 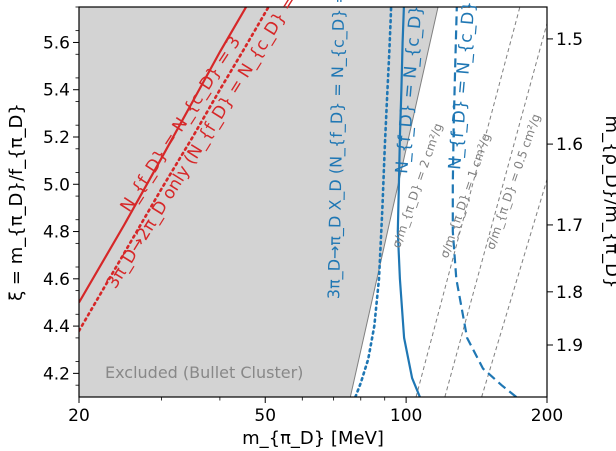 What do you see at coordinates (56, 138) in the screenshot?
I see `y-tick-label: 5.2` at bounding box center [56, 138].